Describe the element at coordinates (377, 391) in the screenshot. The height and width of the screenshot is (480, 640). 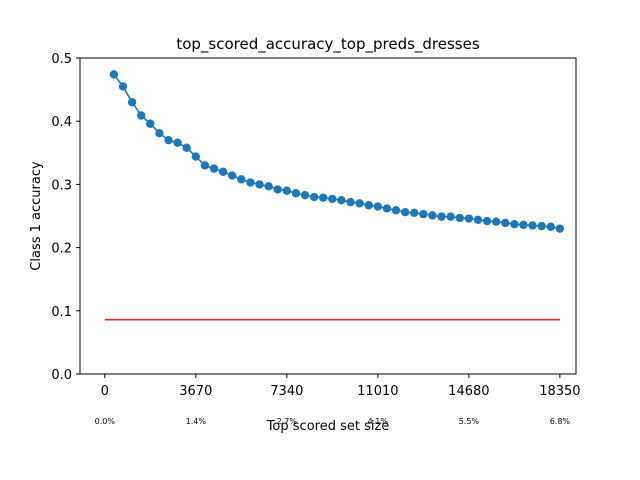
I see `x-tick-label: 11010` at that location.